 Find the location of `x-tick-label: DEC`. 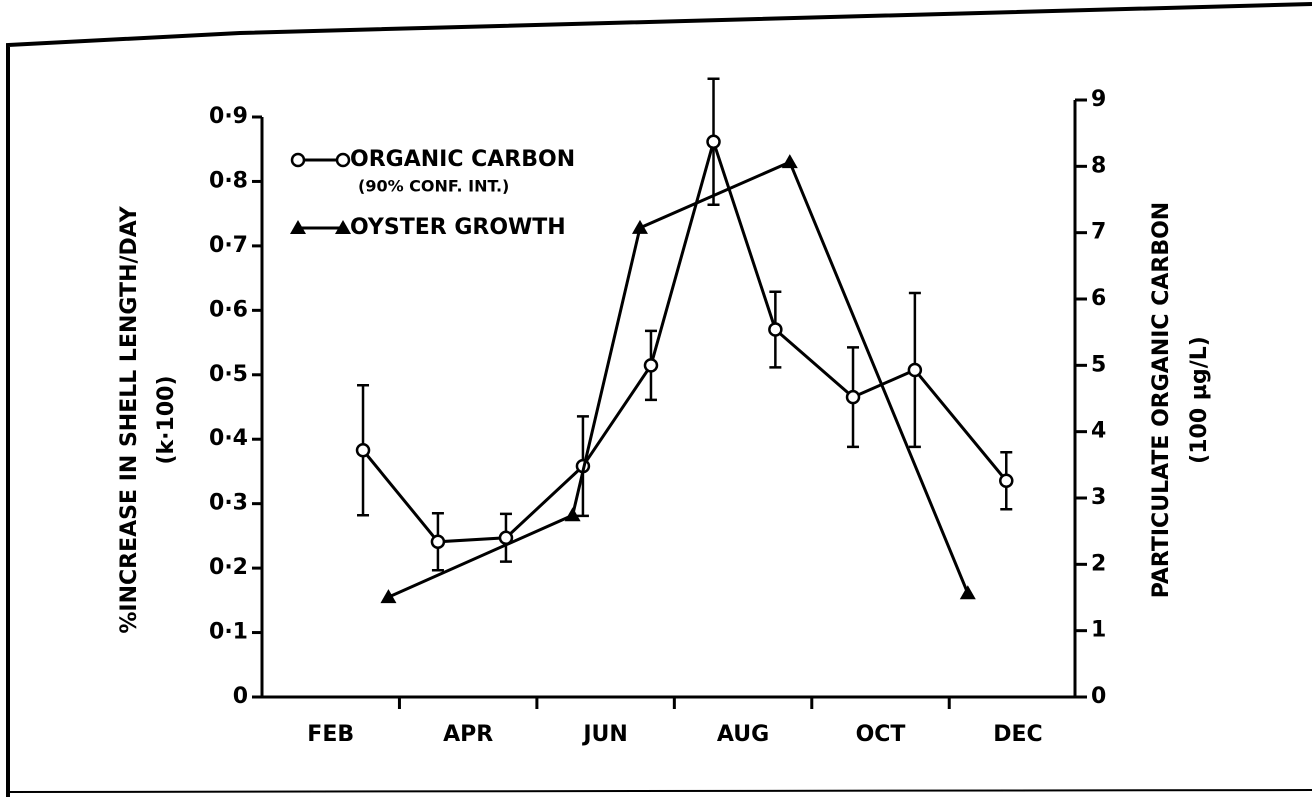

x-tick-label: DEC is located at coordinates (1017, 734).